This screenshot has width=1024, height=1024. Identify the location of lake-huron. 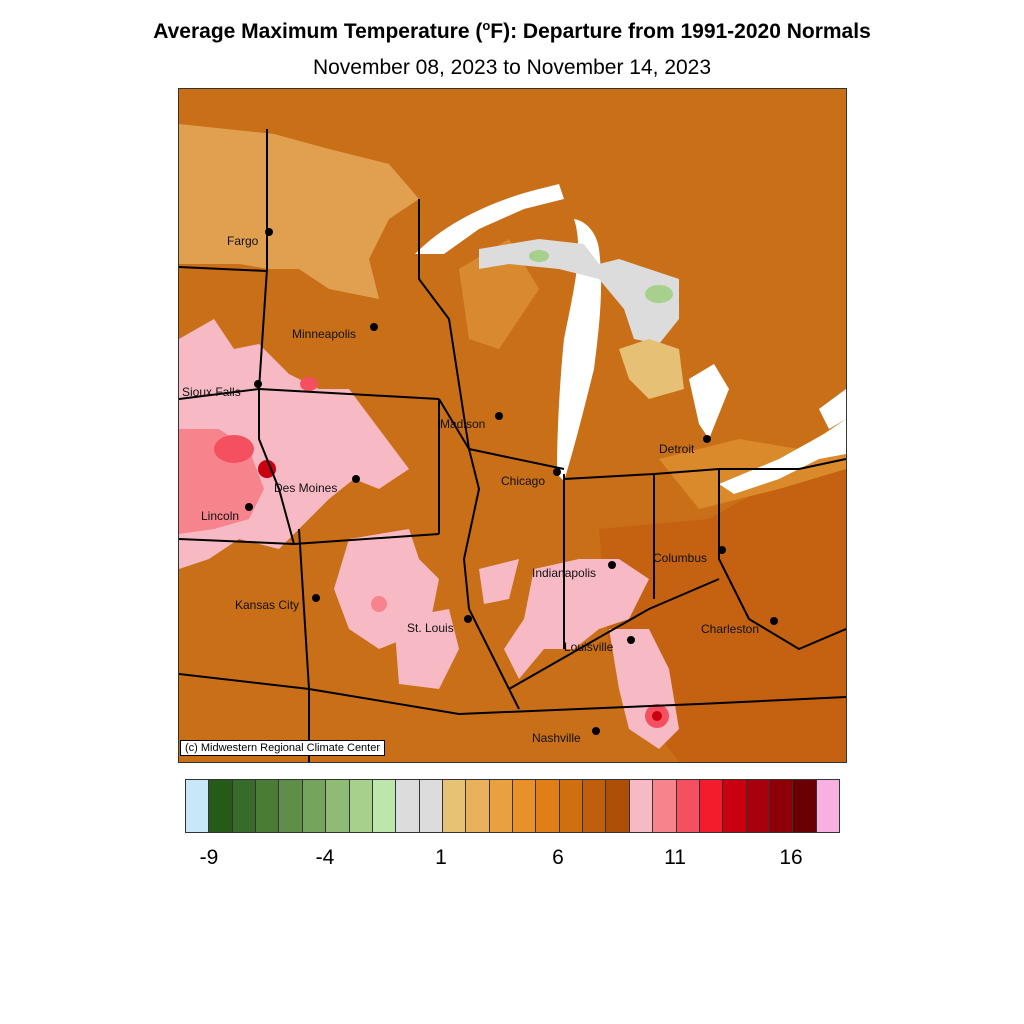
(709, 401).